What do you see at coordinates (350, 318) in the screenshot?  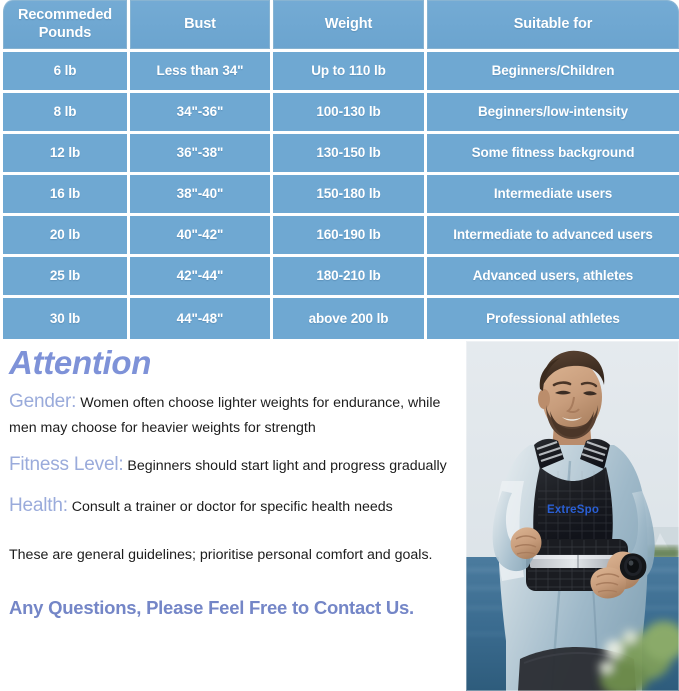 I see `cell-weight: above 200 lb` at bounding box center [350, 318].